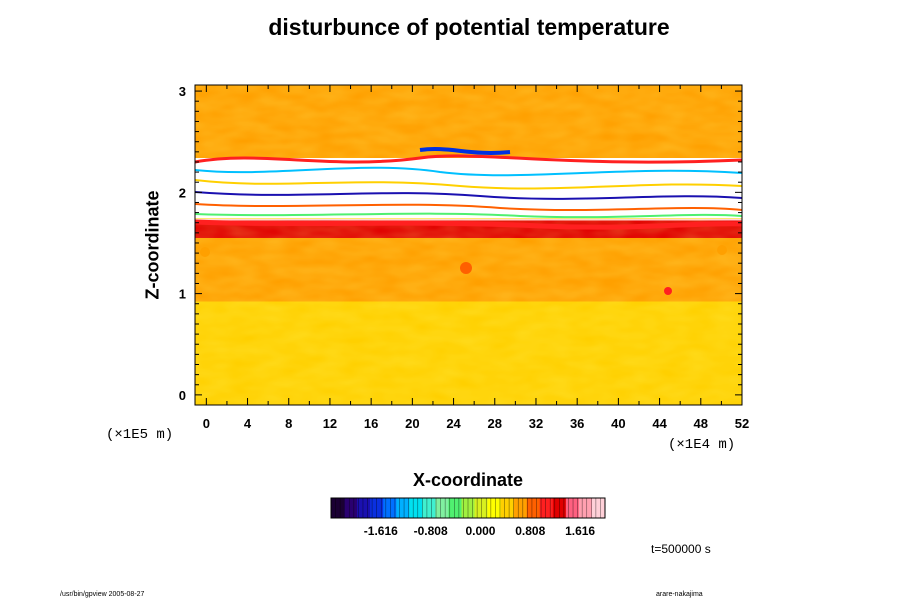  I want to click on colorbar-tick-labels: -1.616 -0.808 0.000 0.808 1.616, so click(480, 531).